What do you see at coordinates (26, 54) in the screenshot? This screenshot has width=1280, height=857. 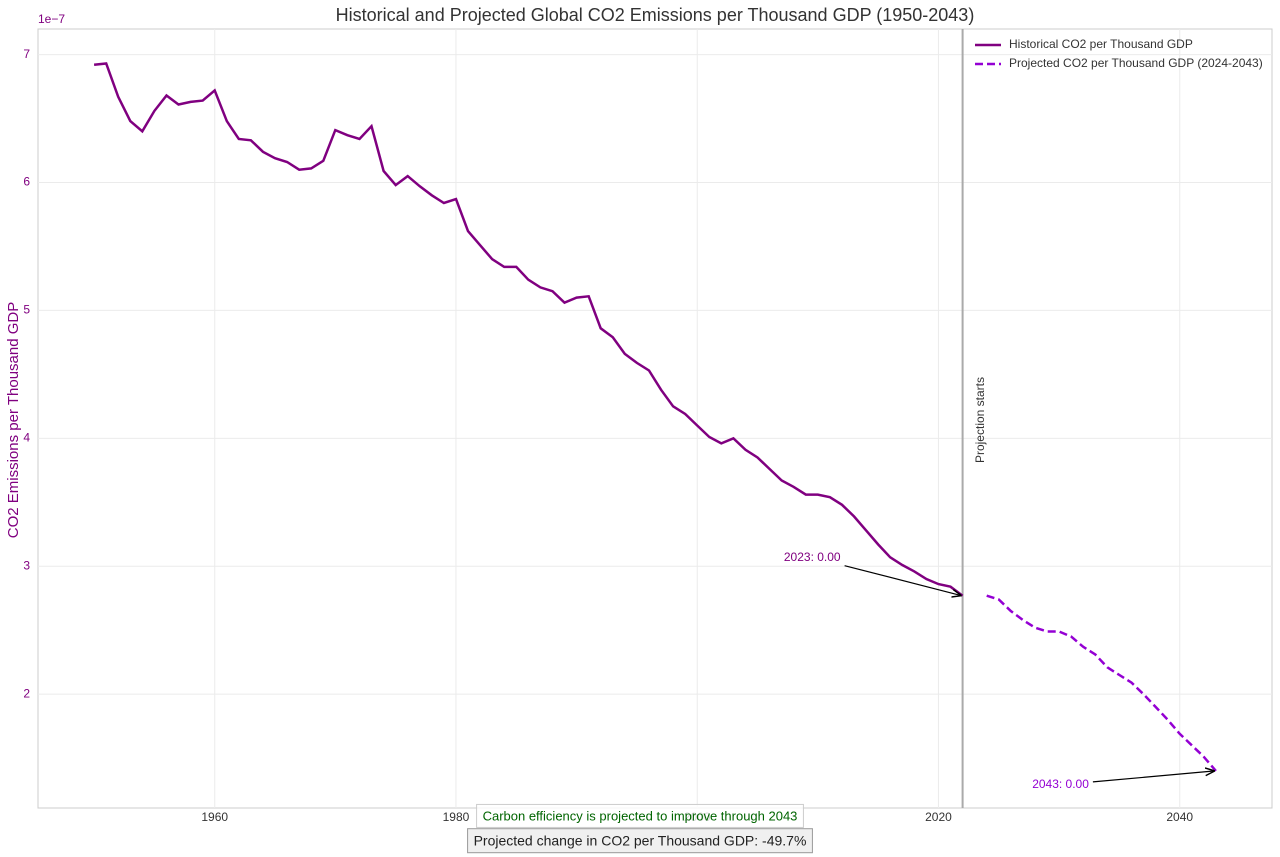 I see `y-tick-label: 7` at bounding box center [26, 54].